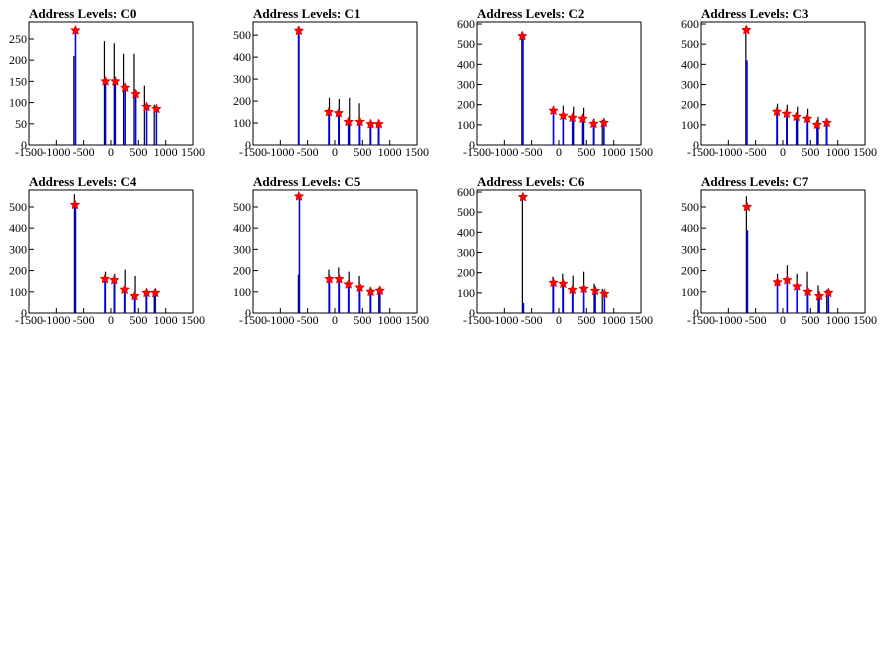 This screenshot has height=672, width=896. I want to click on chart-title: Address Levels: C6, so click(531, 181).